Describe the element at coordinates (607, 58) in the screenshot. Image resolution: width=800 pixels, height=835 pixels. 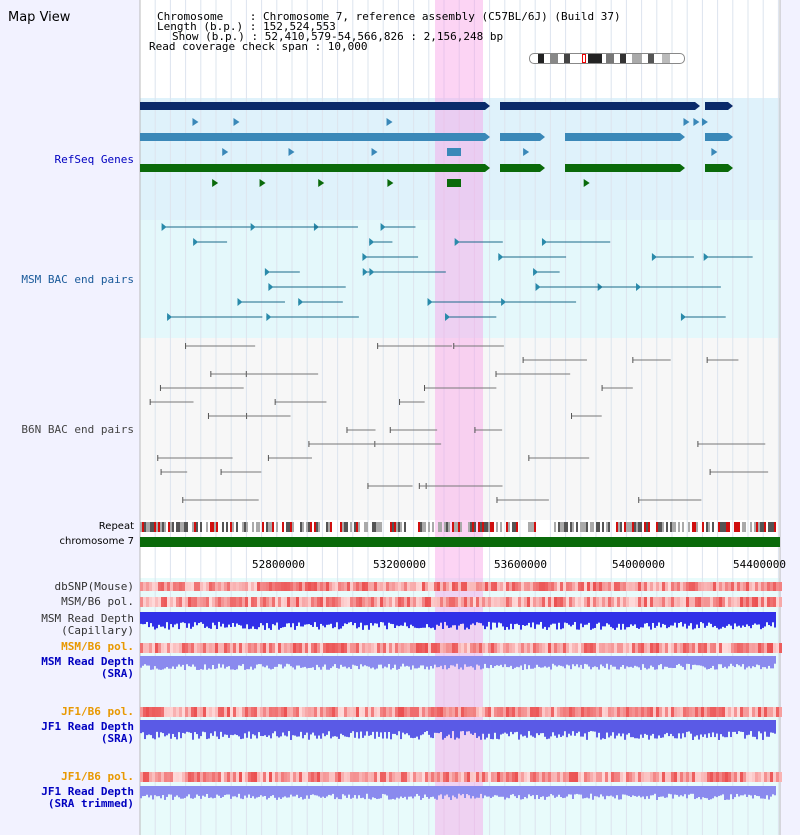
I see `chromosome-ideogram` at that location.